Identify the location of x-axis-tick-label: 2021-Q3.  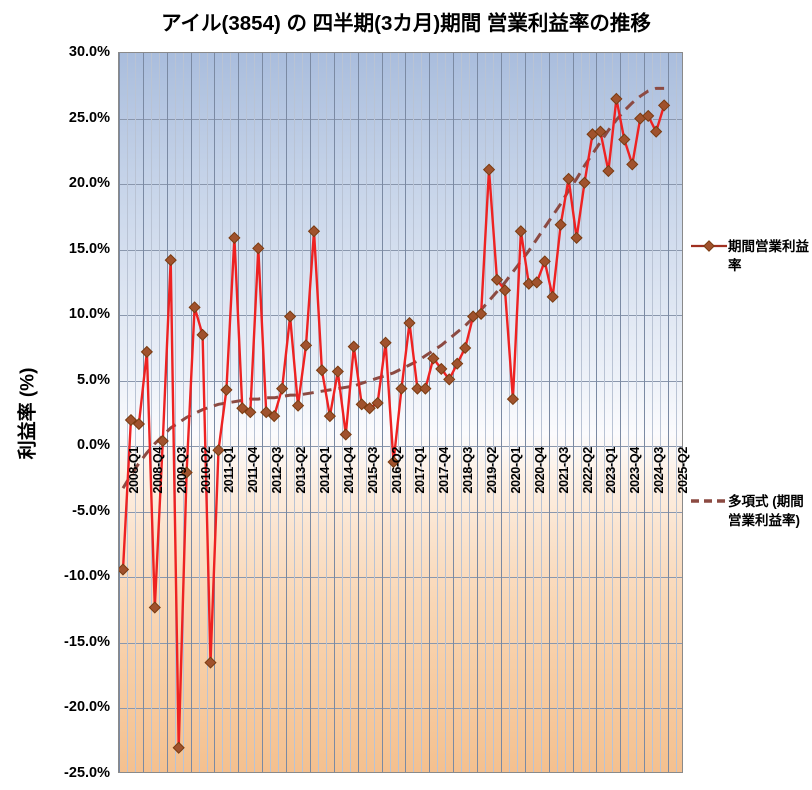
(563, 470).